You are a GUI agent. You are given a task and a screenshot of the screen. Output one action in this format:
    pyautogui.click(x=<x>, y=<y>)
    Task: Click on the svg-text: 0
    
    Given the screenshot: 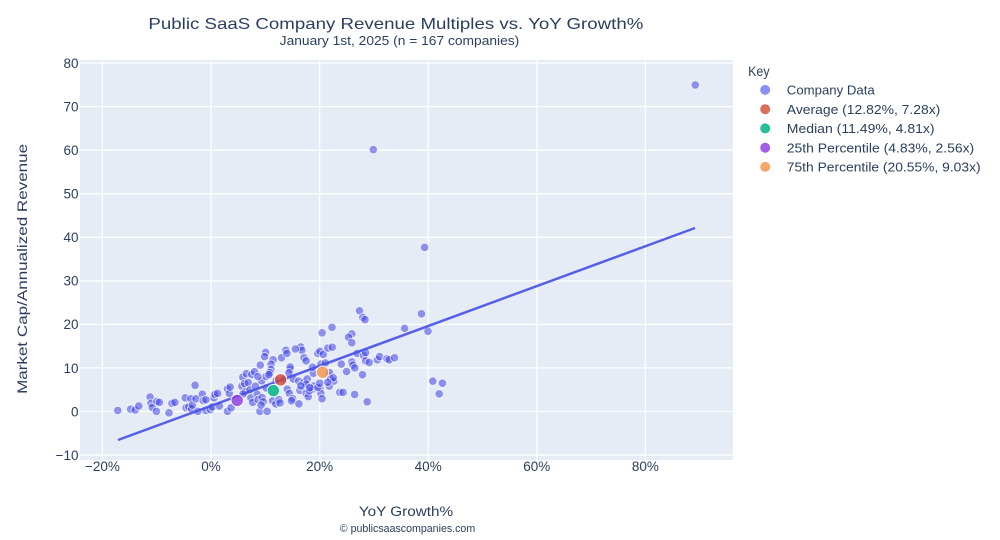 What is the action you would take?
    pyautogui.click(x=75, y=411)
    